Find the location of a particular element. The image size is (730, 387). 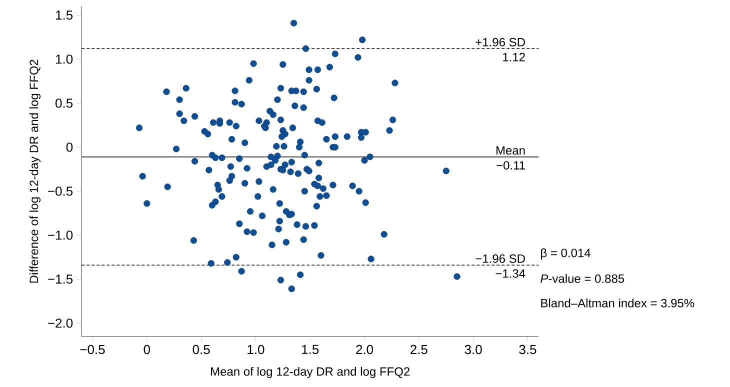

y-tick-label: 1.5 is located at coordinates (64, 15).